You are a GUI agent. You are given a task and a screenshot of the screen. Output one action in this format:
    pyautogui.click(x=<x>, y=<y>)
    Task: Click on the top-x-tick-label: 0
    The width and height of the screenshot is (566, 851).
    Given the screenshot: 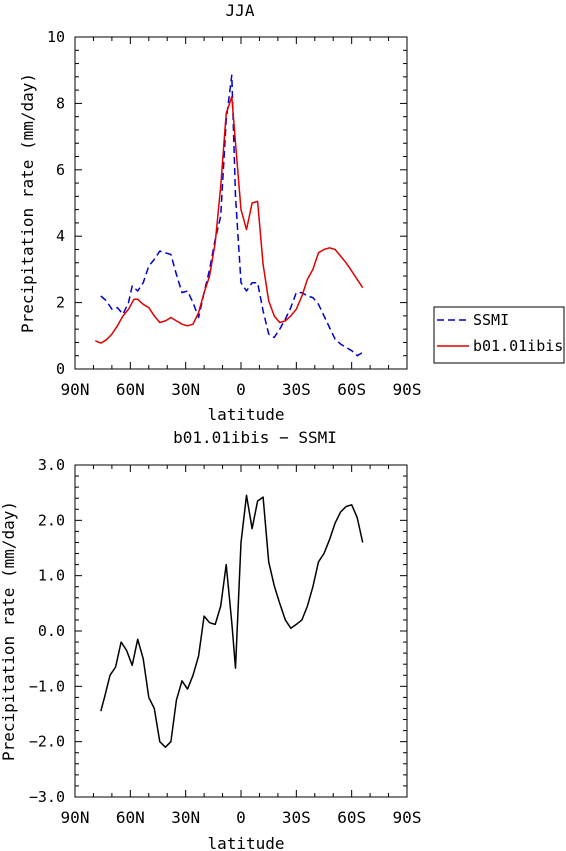 What is the action you would take?
    pyautogui.click(x=241, y=389)
    